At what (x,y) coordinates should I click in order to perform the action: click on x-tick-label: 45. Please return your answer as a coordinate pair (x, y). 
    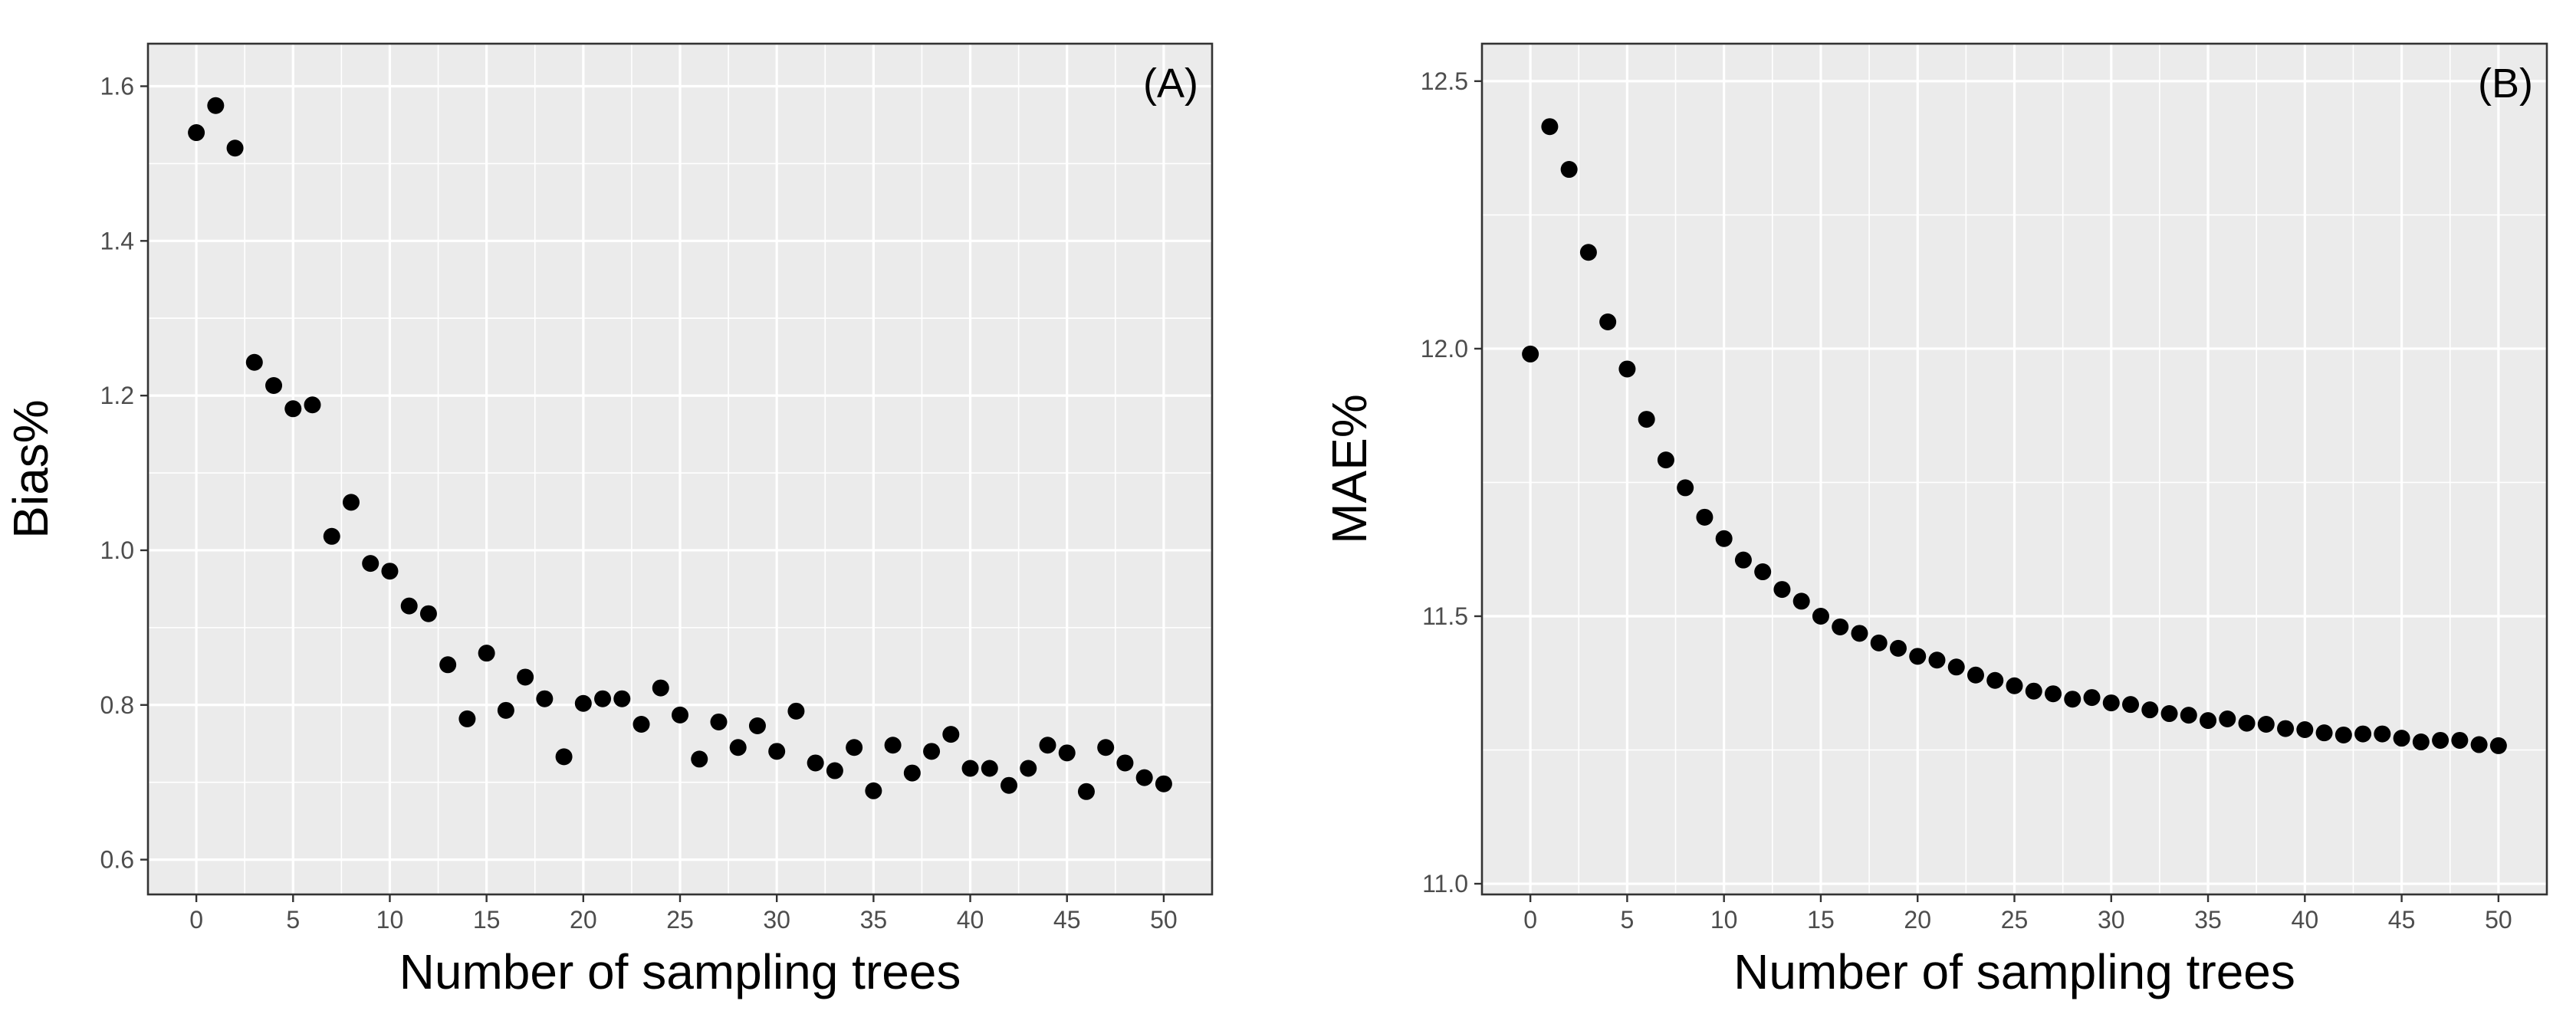
    Looking at the image, I should click on (2402, 920).